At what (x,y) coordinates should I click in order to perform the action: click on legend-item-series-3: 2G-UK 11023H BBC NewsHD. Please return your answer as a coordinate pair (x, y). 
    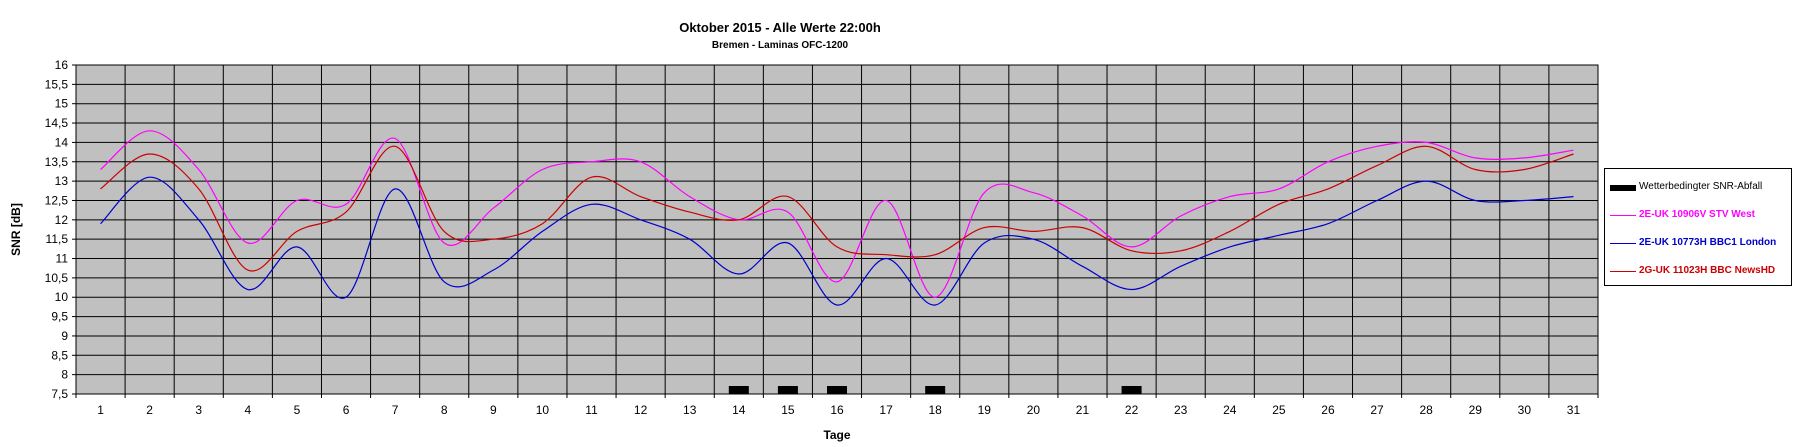
    Looking at the image, I should click on (1698, 272).